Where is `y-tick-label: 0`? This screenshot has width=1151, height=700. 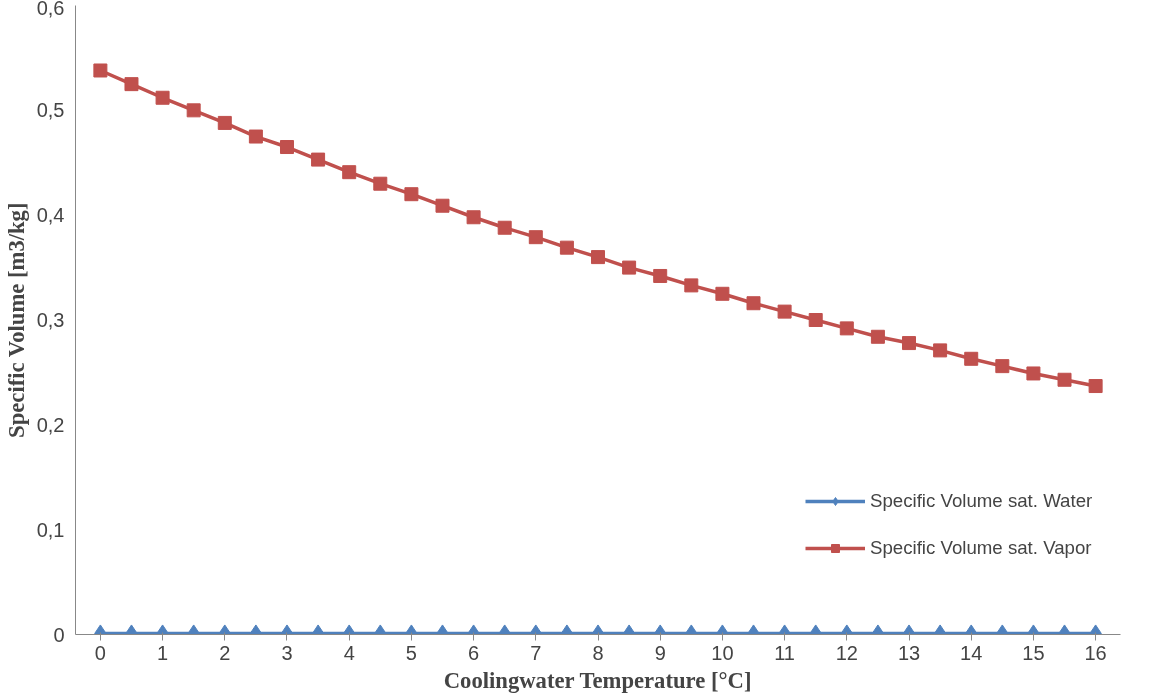
y-tick-label: 0 is located at coordinates (59, 634).